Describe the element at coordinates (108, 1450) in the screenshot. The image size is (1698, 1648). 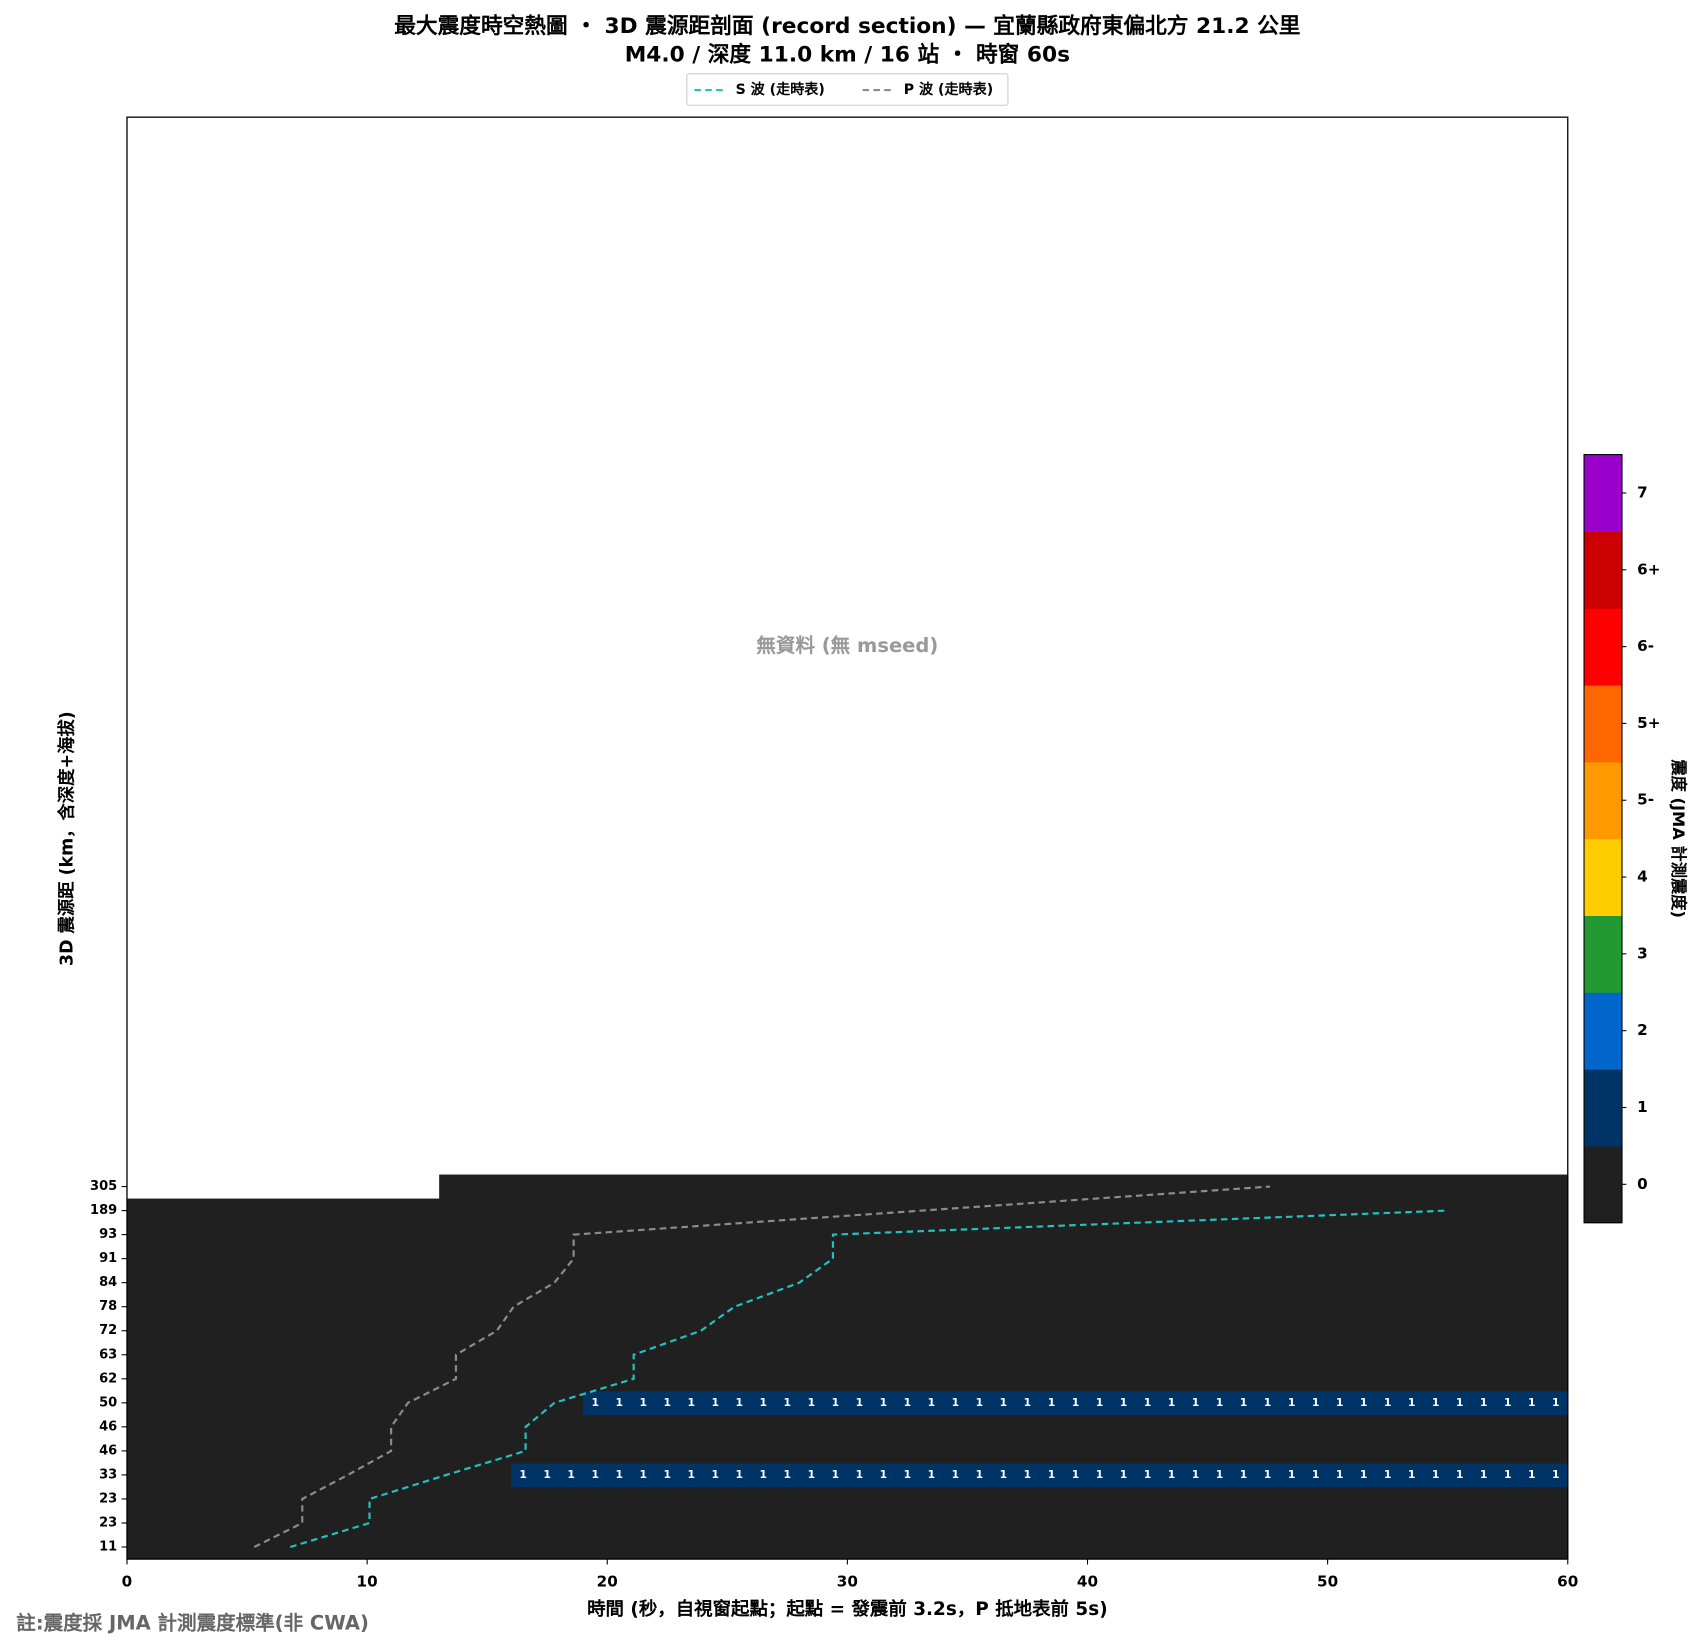
I see `y-tick-label: 46` at that location.